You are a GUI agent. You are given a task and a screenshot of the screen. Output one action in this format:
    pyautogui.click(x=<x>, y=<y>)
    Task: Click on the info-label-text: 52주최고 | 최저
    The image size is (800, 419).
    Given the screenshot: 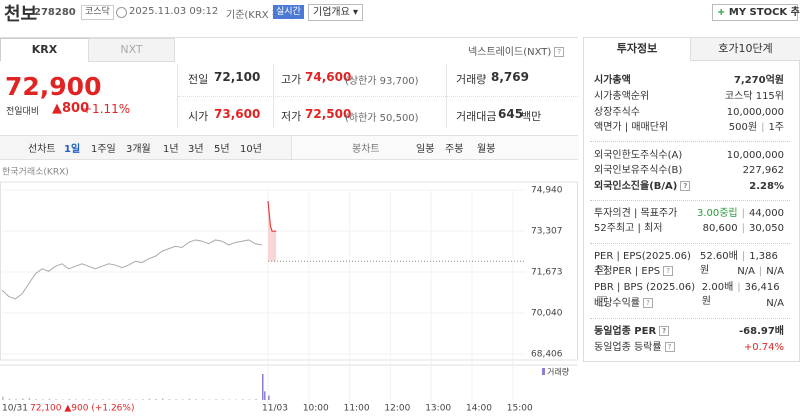 What is the action you would take?
    pyautogui.click(x=628, y=228)
    